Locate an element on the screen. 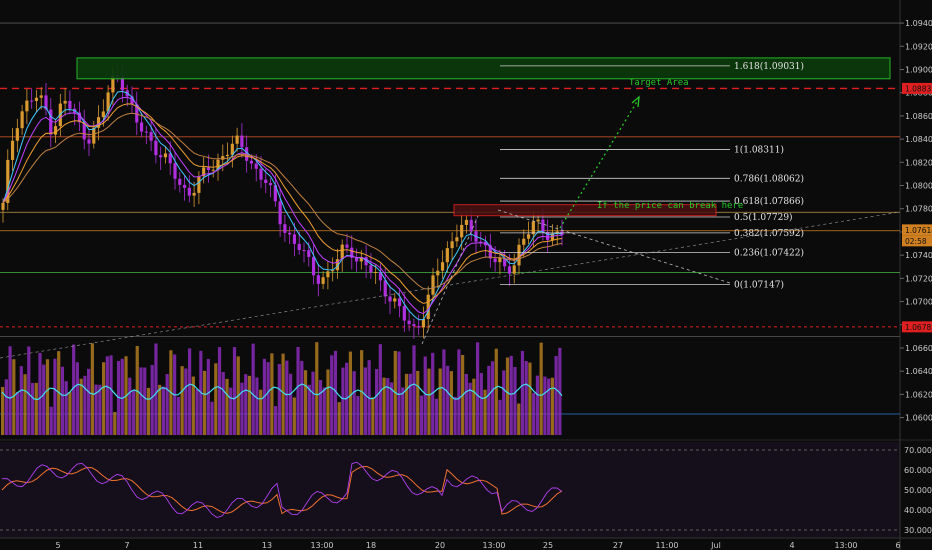 The image size is (932, 550). price-tick-label: 1.06600 is located at coordinates (918, 348).